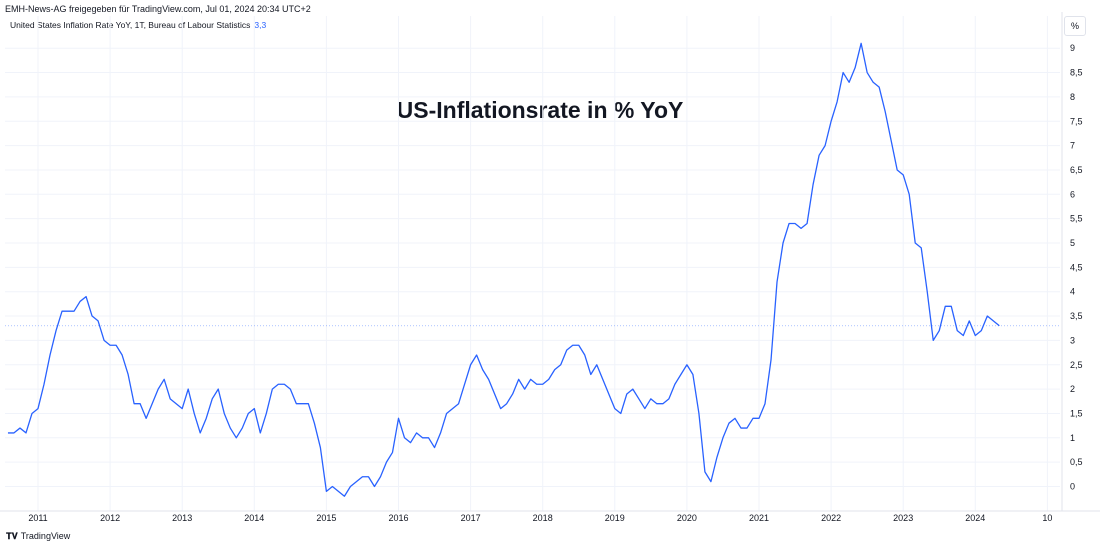  I want to click on chart-title: US-Inflationsrate in % YoY, so click(540, 110).